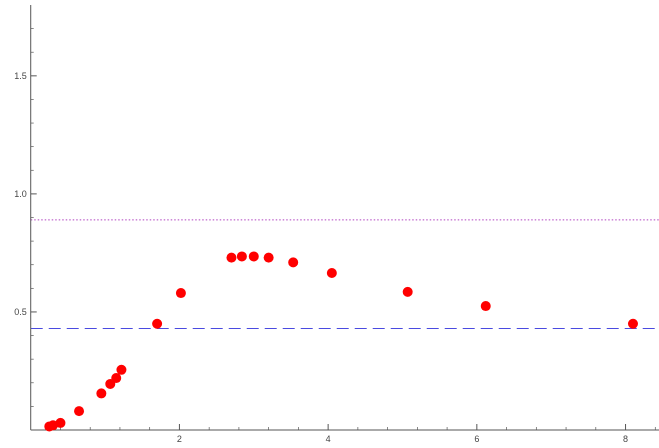  Describe the element at coordinates (328, 439) in the screenshot. I see `x-tick-label: 4` at that location.